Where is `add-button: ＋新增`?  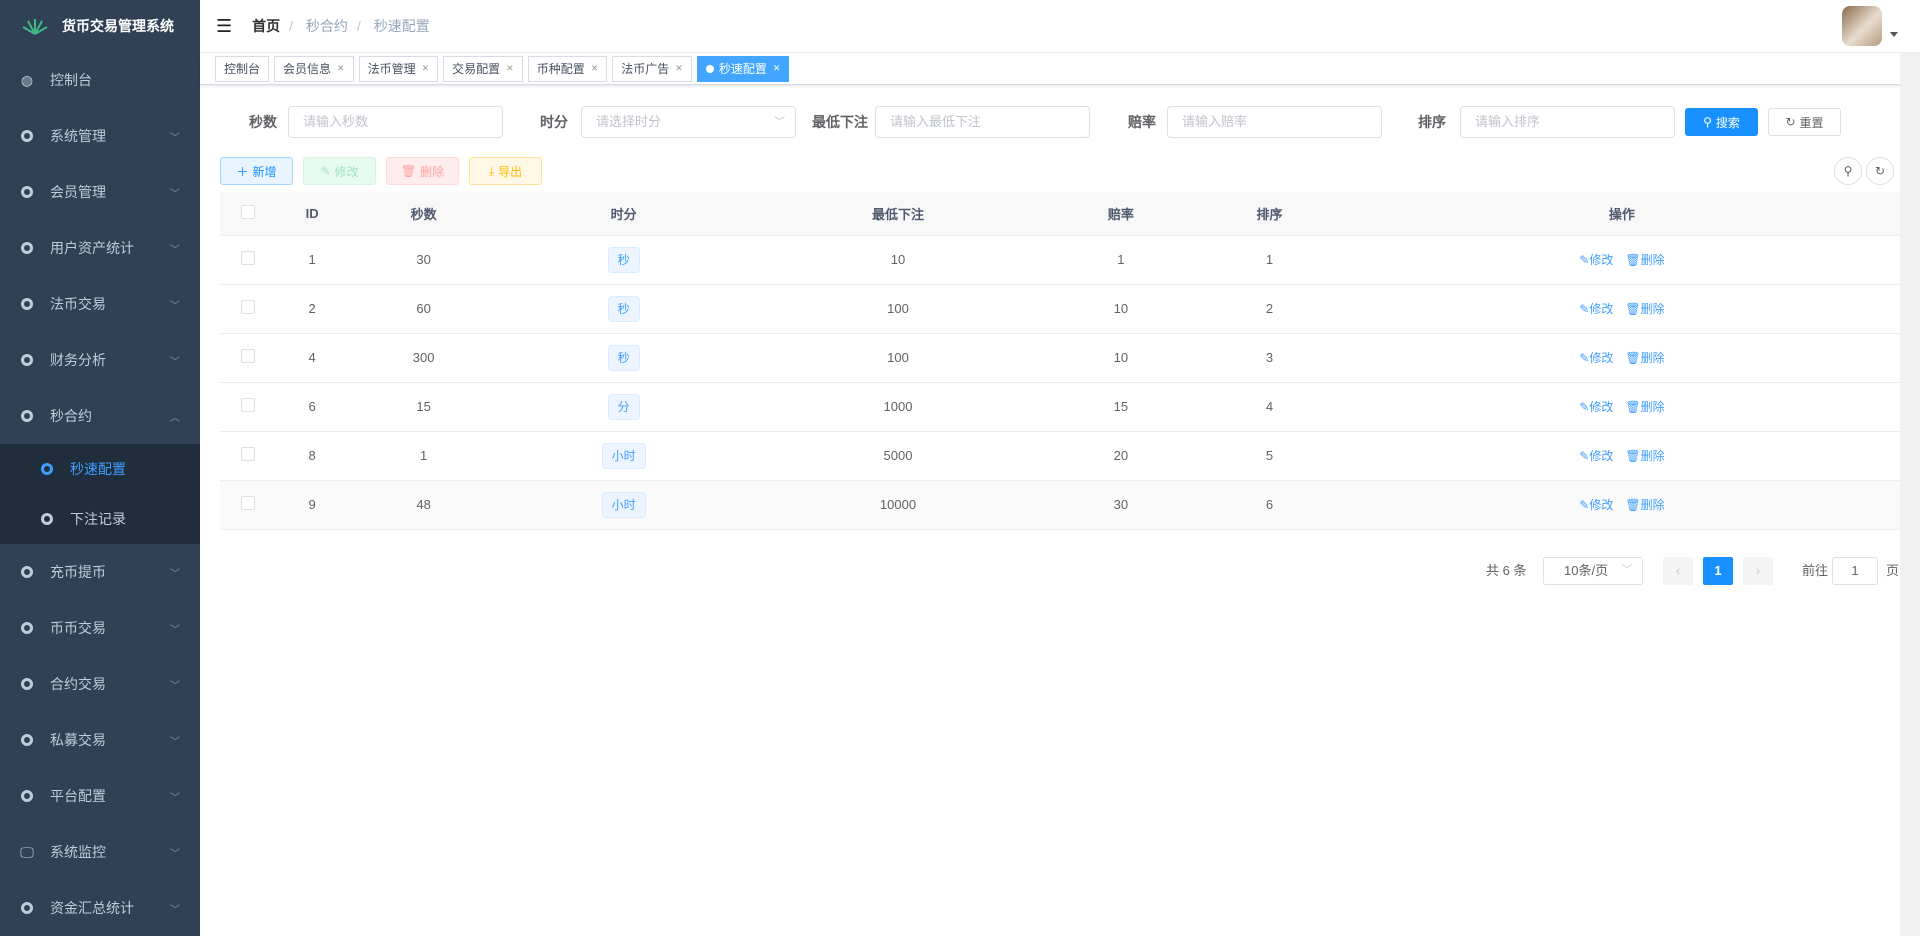
add-button: ＋新增 is located at coordinates (256, 171).